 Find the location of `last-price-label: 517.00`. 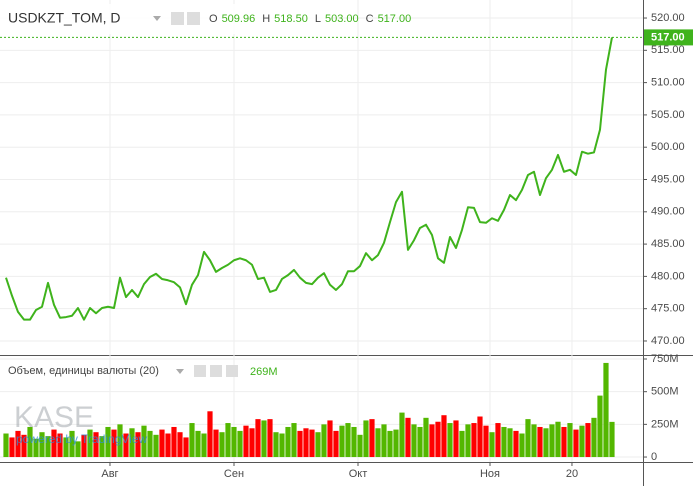

last-price-label: 517.00 is located at coordinates (668, 37).